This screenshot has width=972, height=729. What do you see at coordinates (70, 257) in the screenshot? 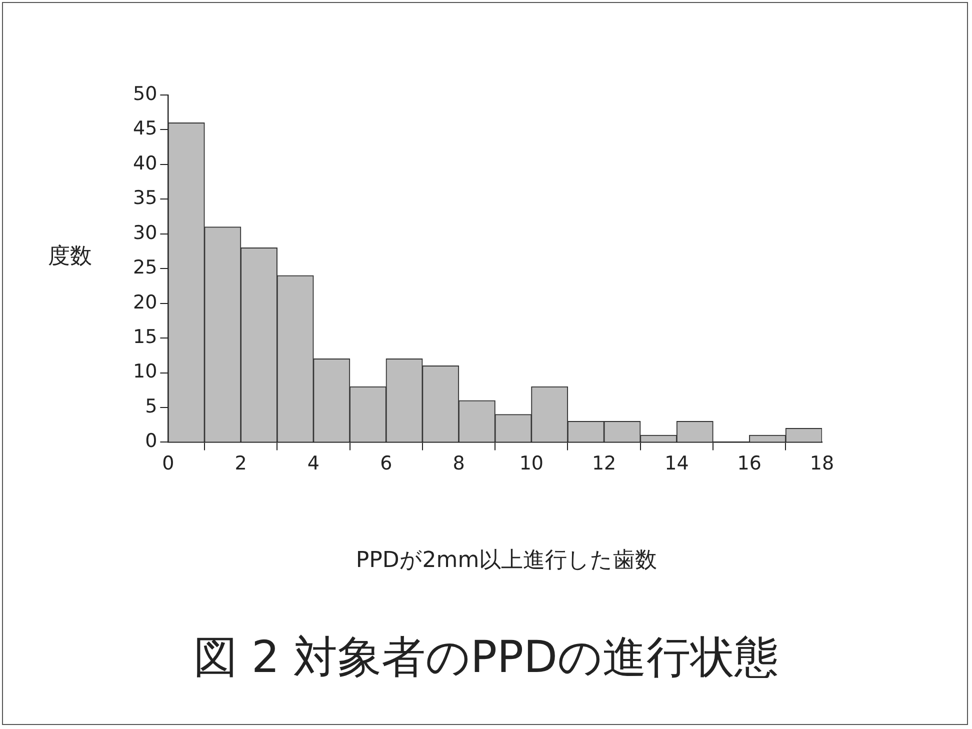
I see `y-axis-title: 度数` at bounding box center [70, 257].